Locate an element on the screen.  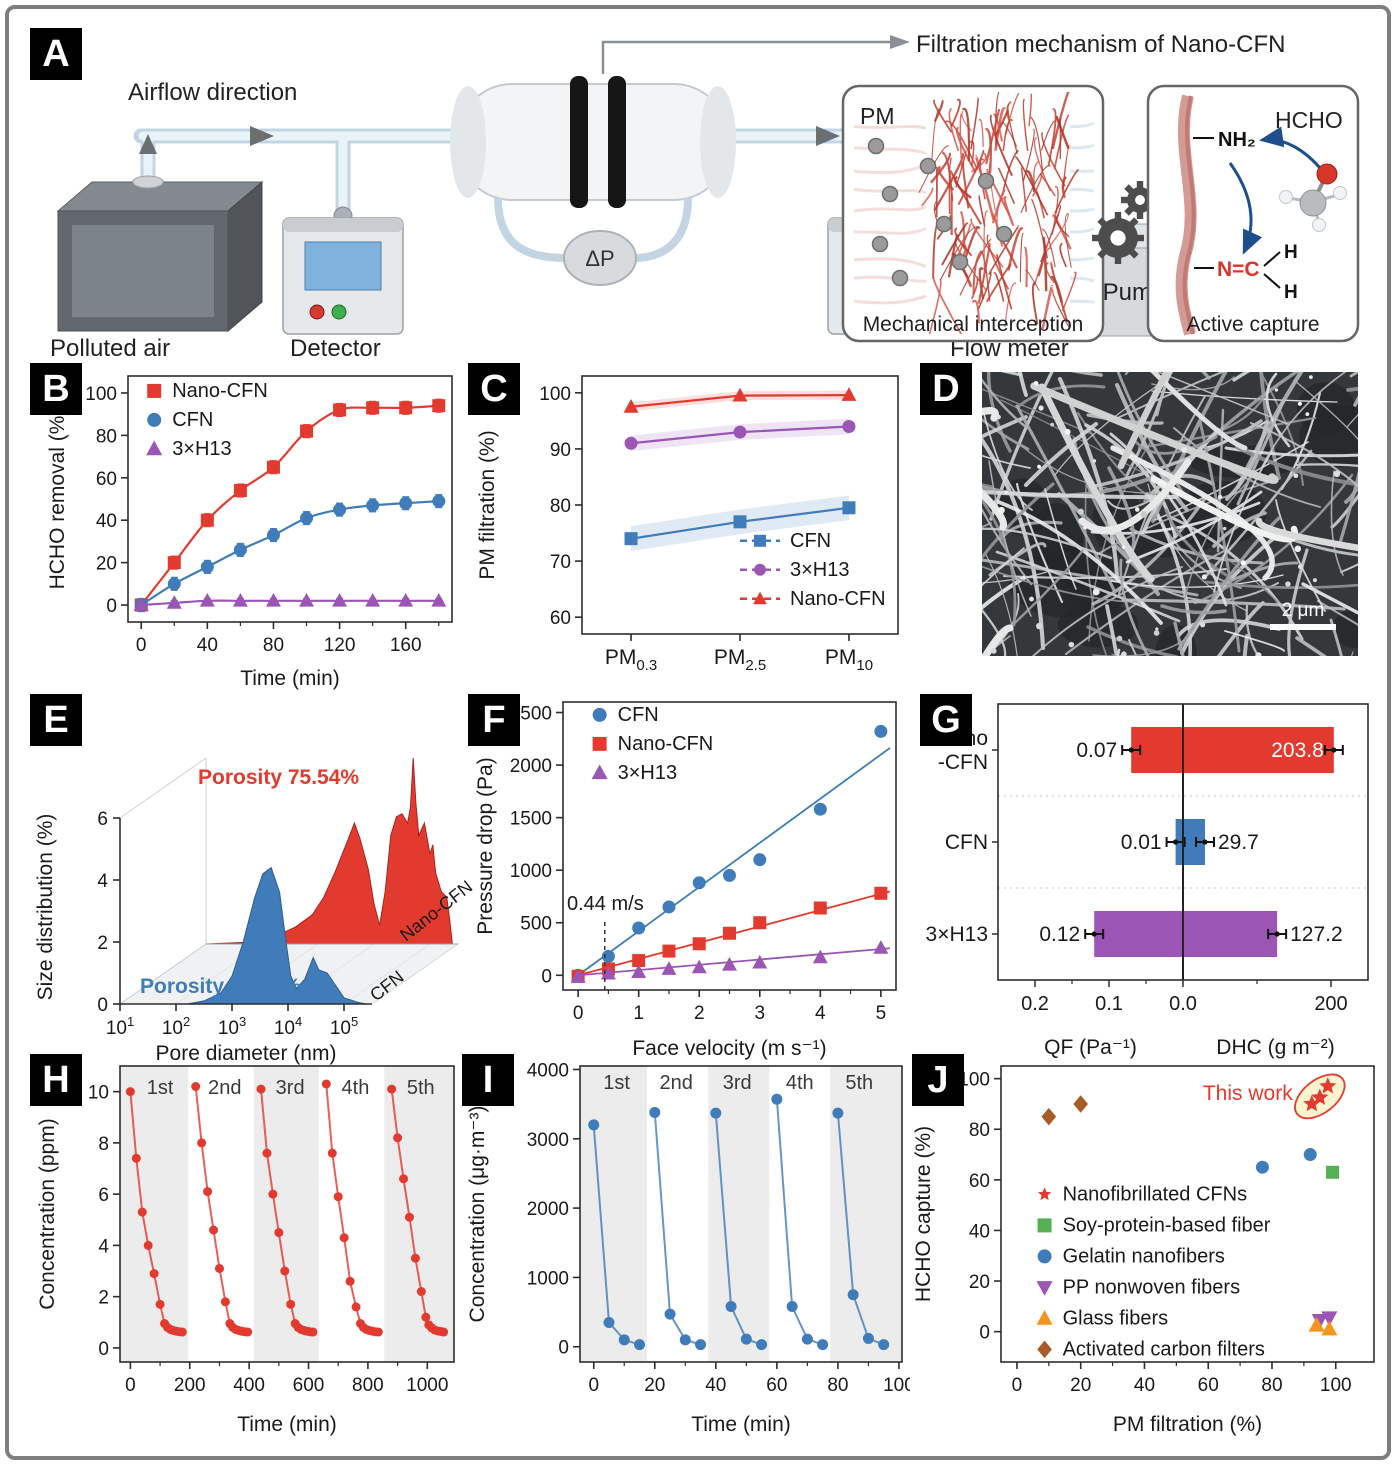
panel-label-h: H is located at coordinates (56, 1080).